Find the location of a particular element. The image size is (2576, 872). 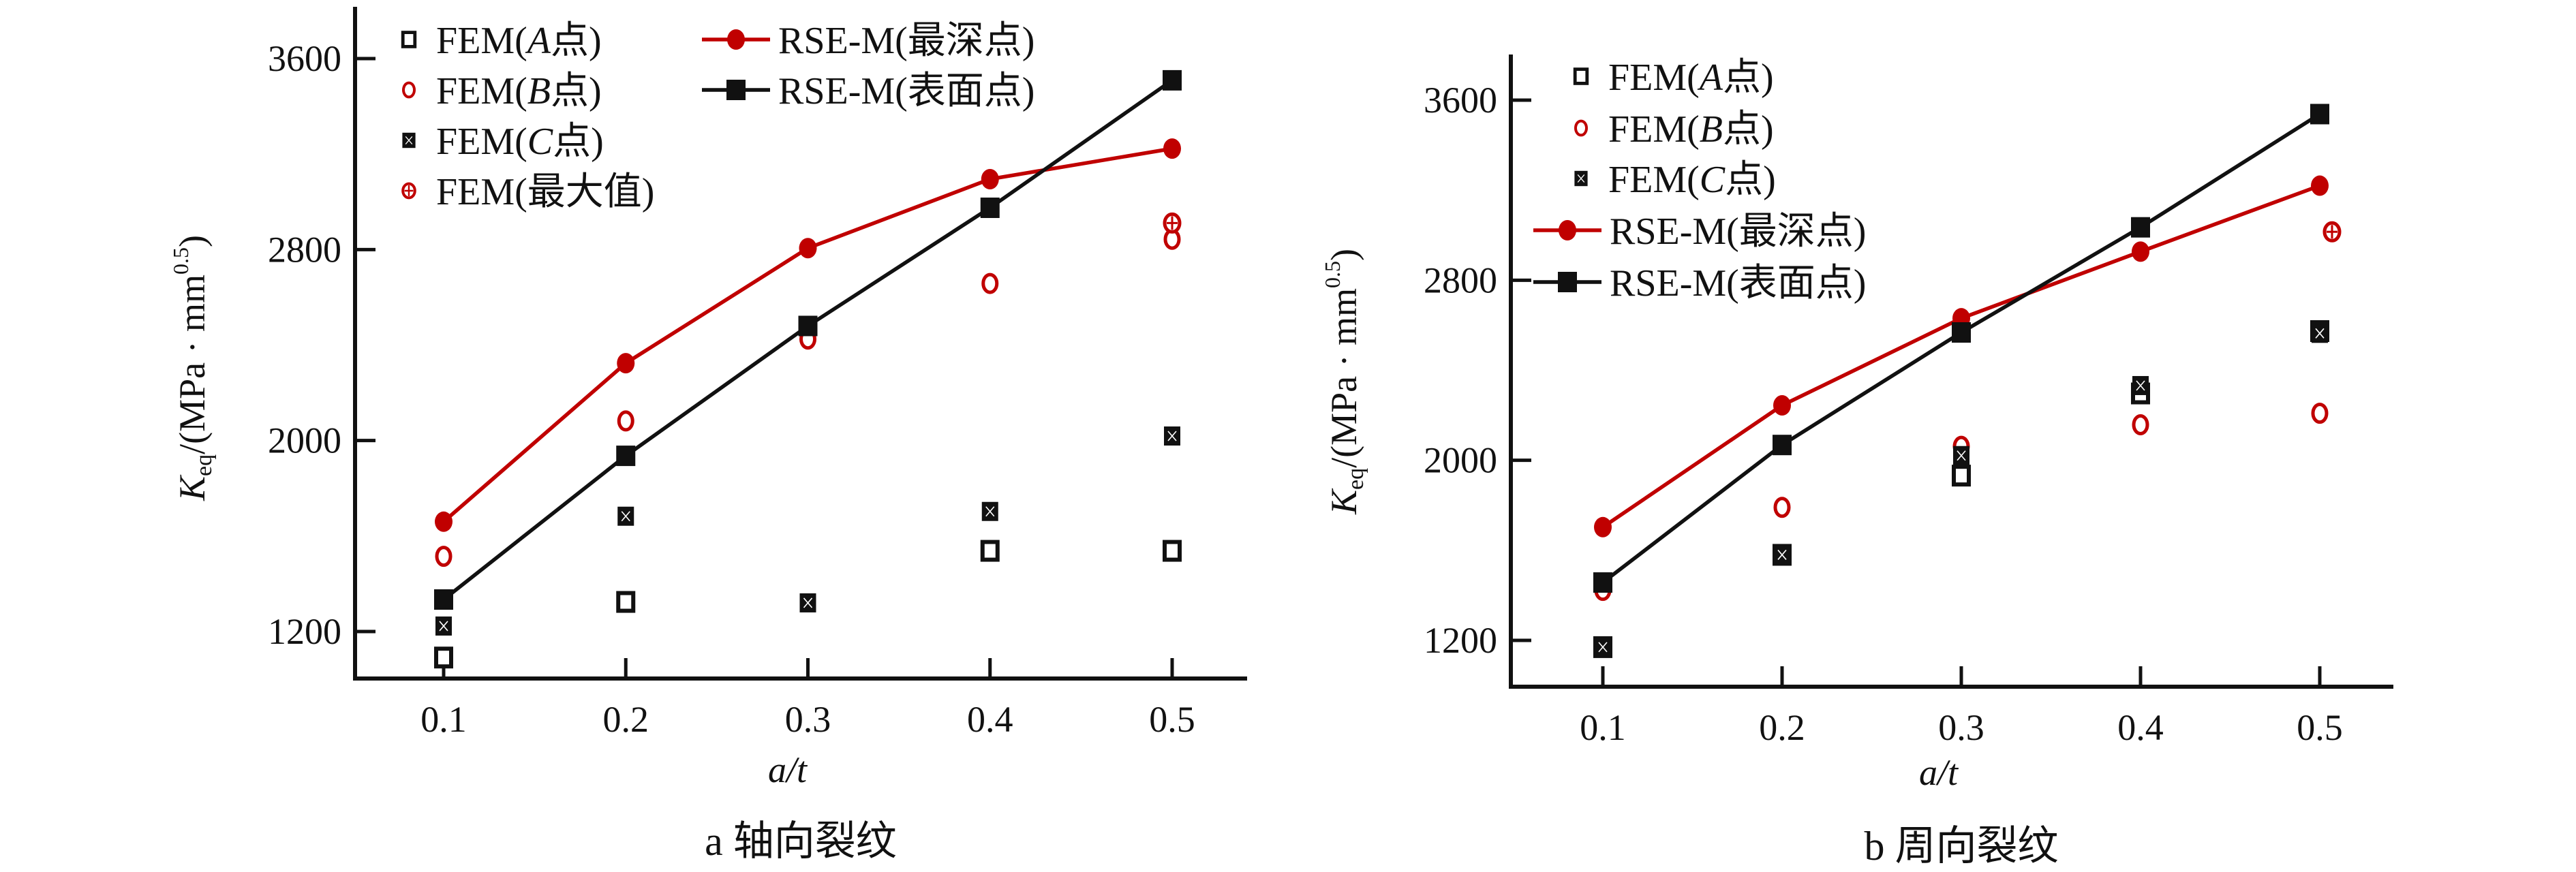

y-axis-title: Keq/(MPa · mm0.5) is located at coordinates (1344, 382).